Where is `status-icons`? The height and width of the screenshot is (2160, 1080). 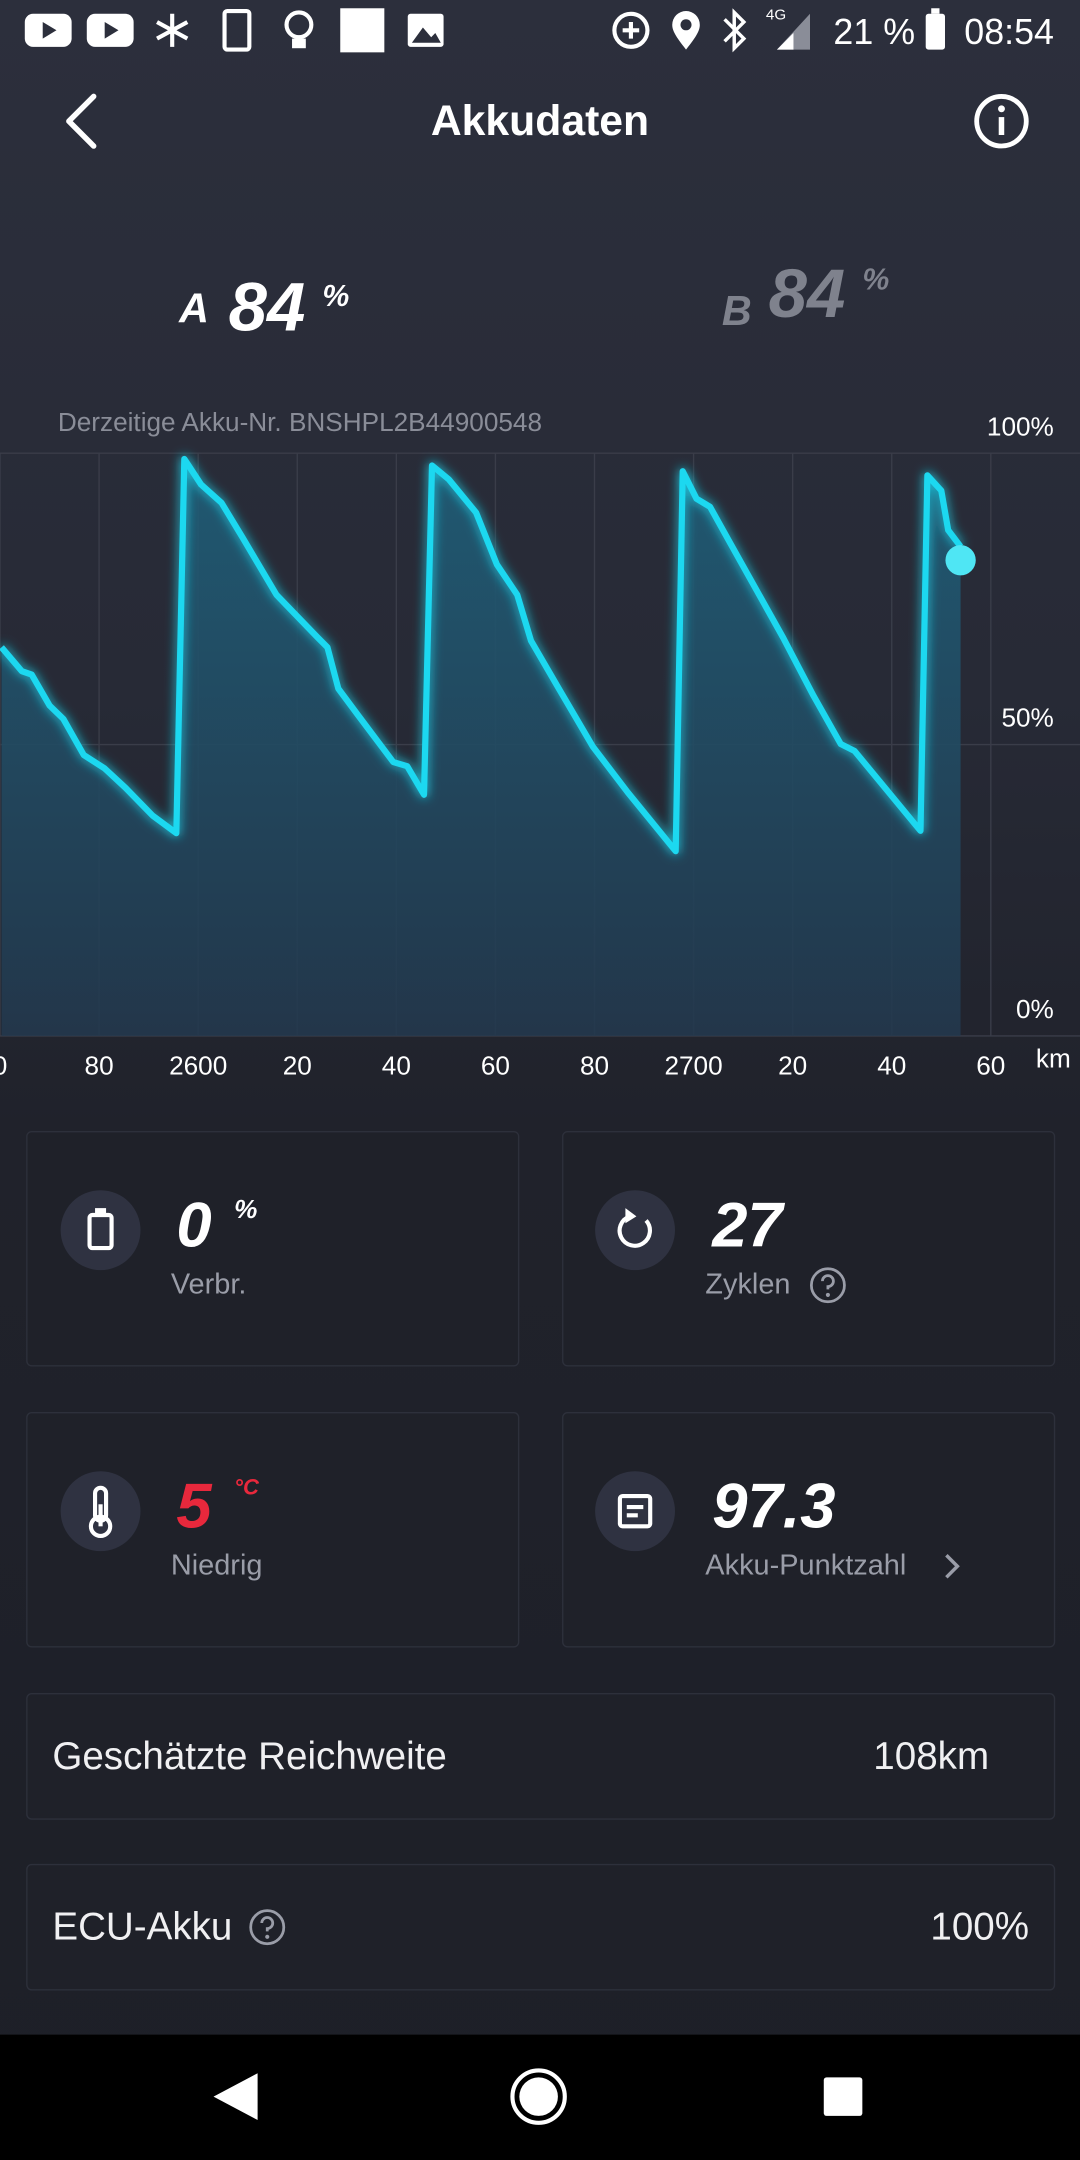 status-icons is located at coordinates (484, 30).